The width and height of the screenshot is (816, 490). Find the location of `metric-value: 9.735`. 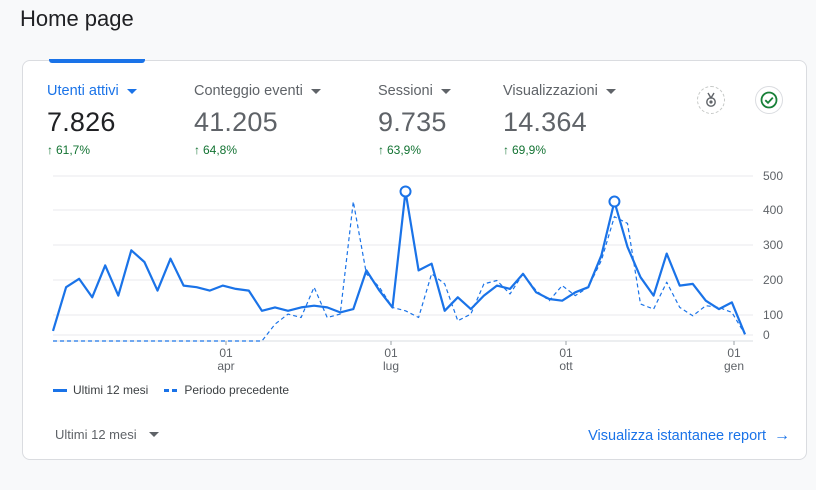

metric-value: 9.735 is located at coordinates (412, 122).